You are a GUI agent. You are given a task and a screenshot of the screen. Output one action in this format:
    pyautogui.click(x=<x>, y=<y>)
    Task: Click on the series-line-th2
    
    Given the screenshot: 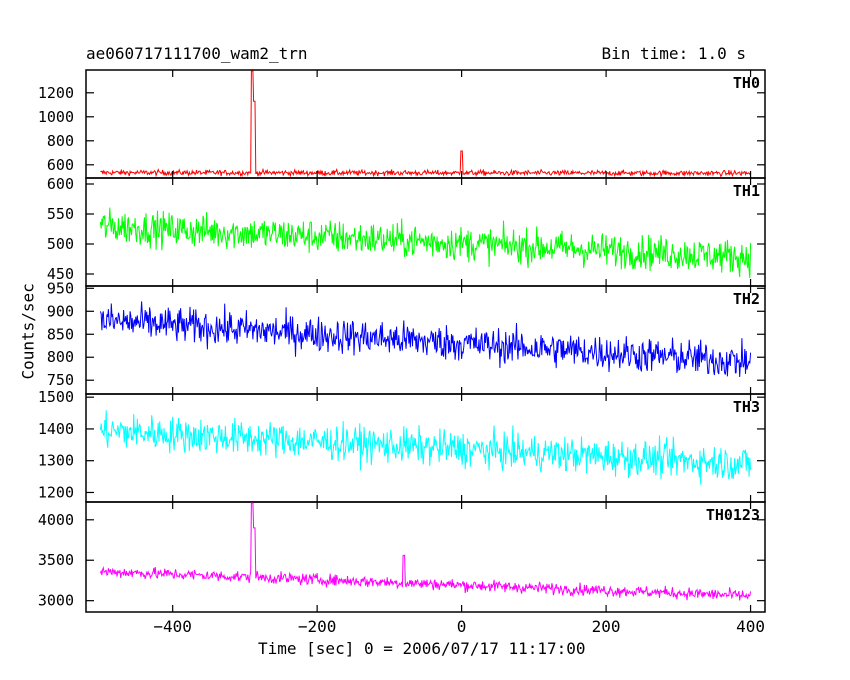 What is the action you would take?
    pyautogui.click(x=425, y=339)
    